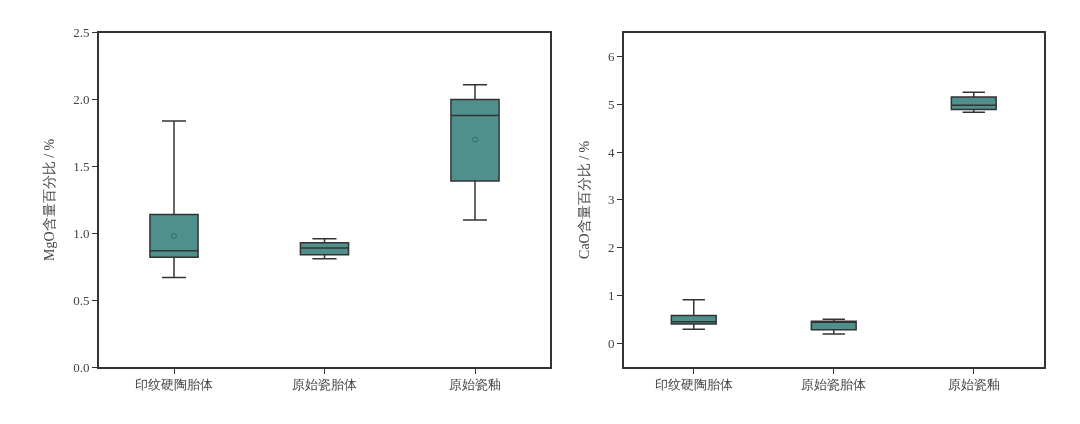 The height and width of the screenshot is (424, 1080). Describe the element at coordinates (81, 100) in the screenshot. I see `y-tick-label: 2.0` at that location.